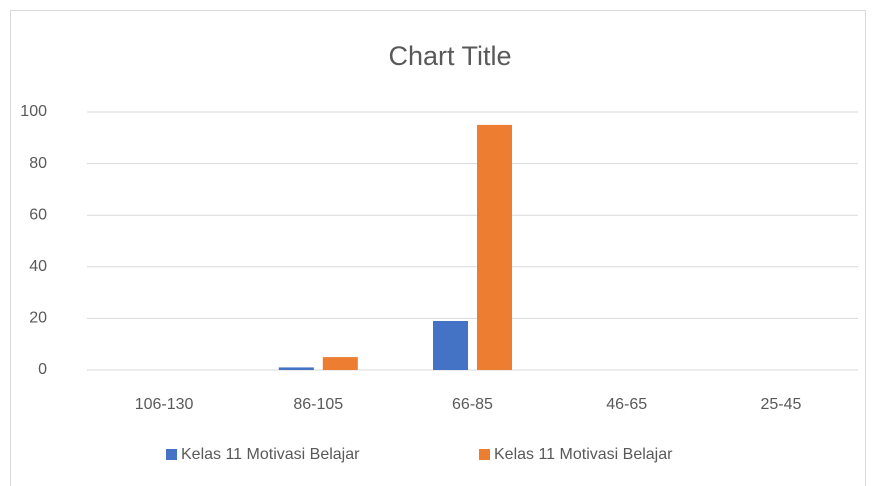  What do you see at coordinates (449, 56) in the screenshot?
I see `chart-title: Chart Title` at bounding box center [449, 56].